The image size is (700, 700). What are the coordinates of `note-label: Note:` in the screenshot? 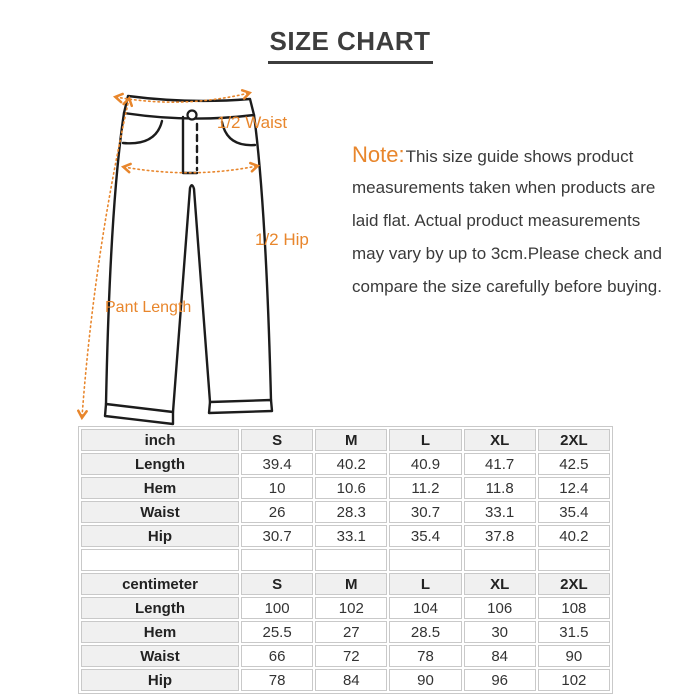 It's located at (378, 154).